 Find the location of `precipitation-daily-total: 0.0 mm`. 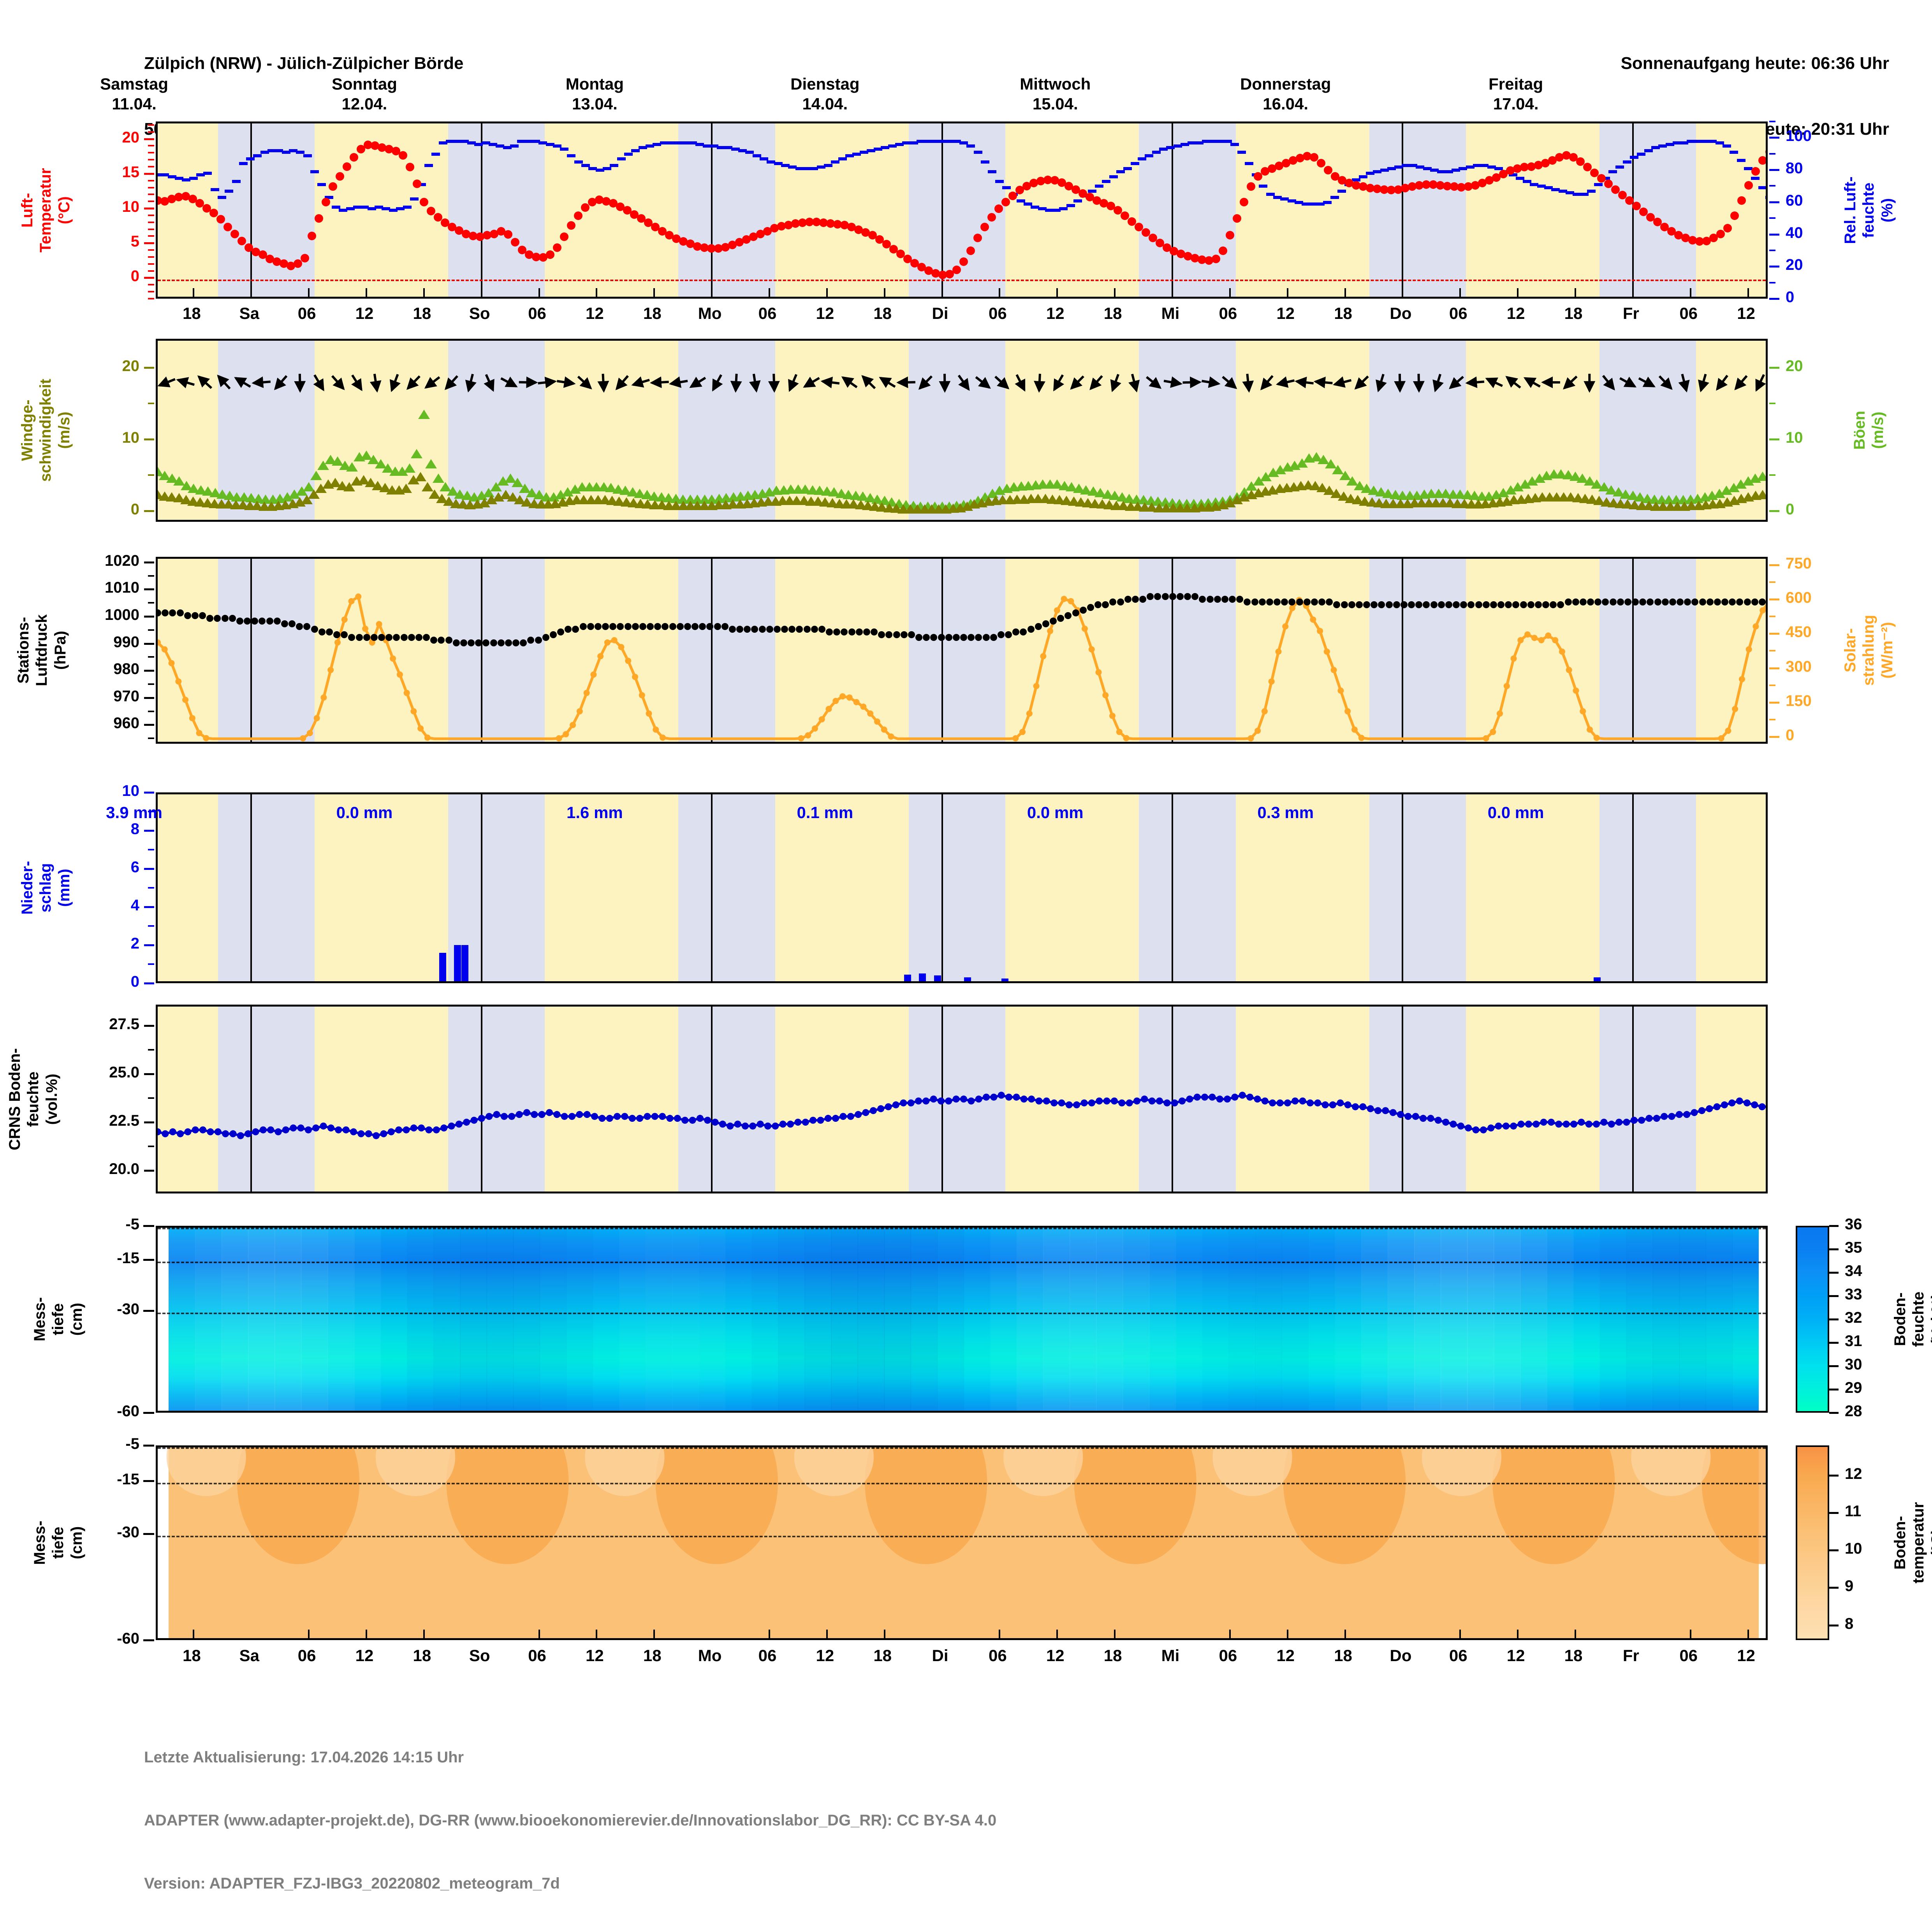

precipitation-daily-total: 0.0 mm is located at coordinates (364, 812).